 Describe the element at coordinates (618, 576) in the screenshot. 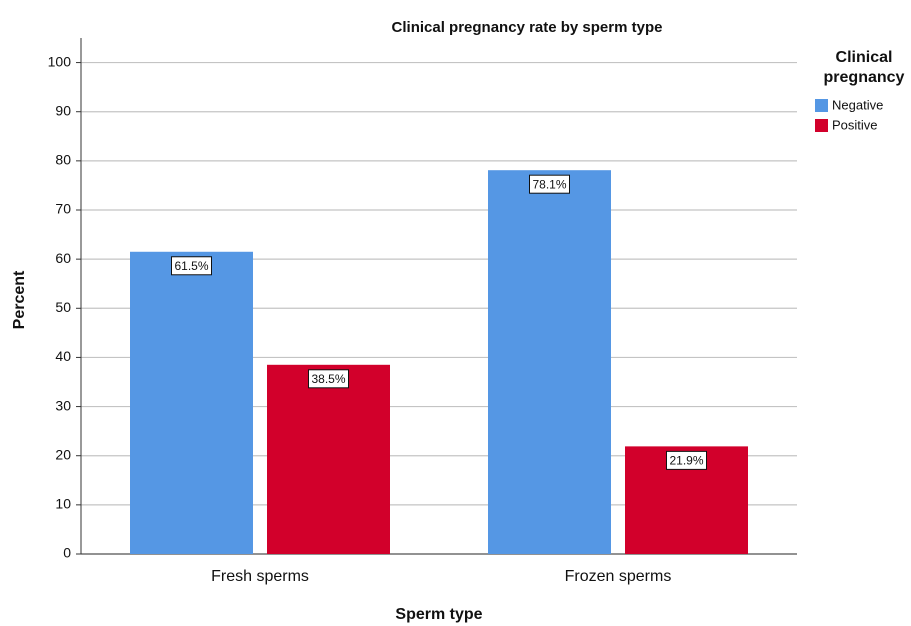

I see `x-tick-label: Frozen sperms` at that location.